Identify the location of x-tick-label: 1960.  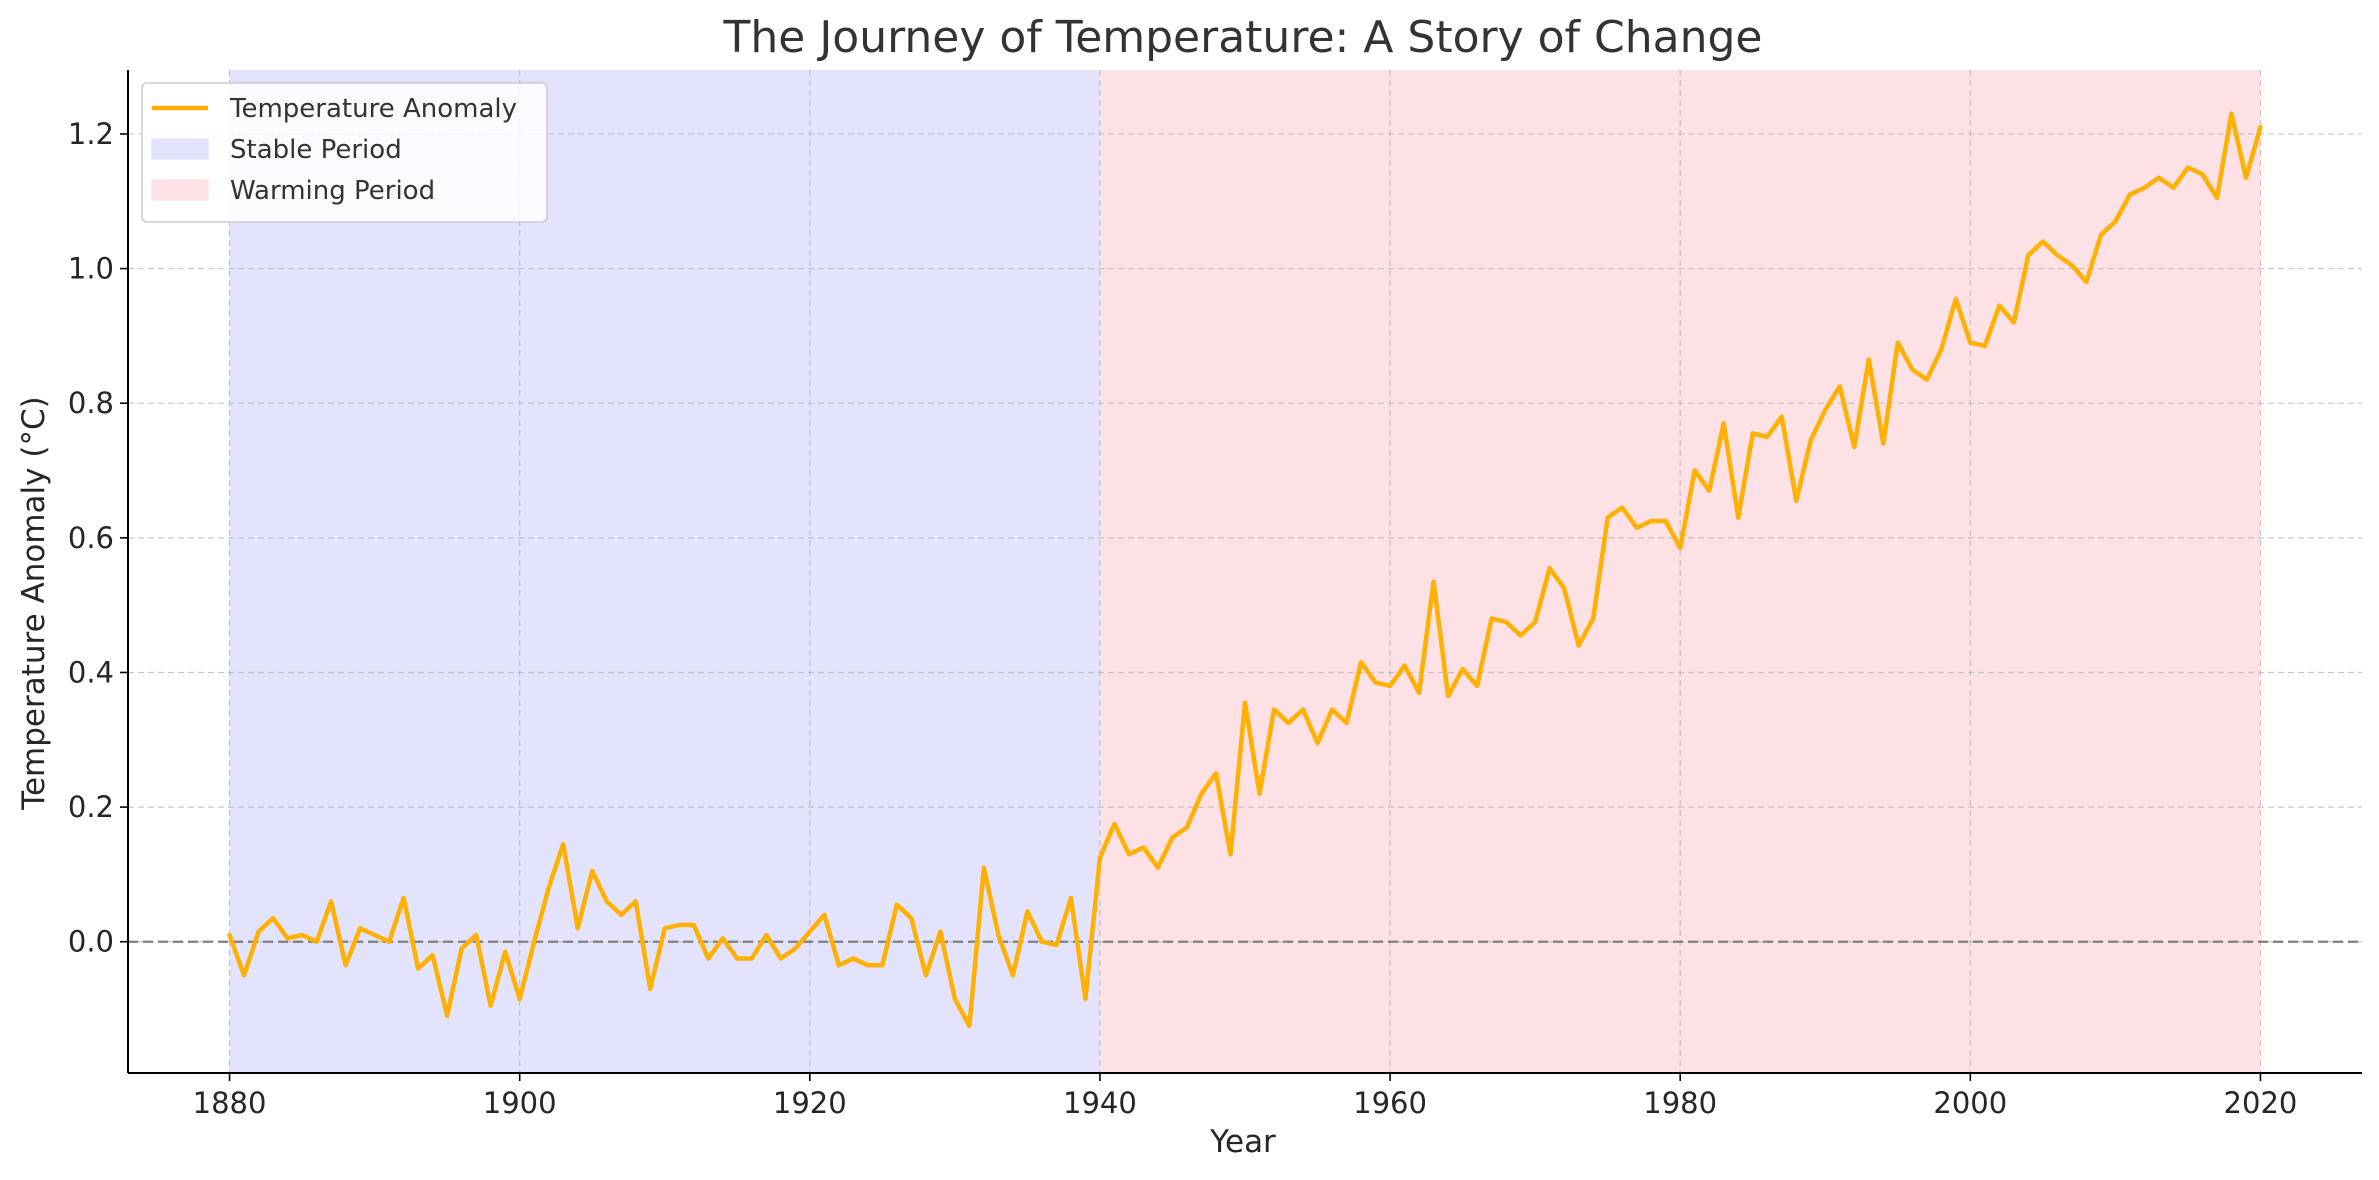
(1390, 1103).